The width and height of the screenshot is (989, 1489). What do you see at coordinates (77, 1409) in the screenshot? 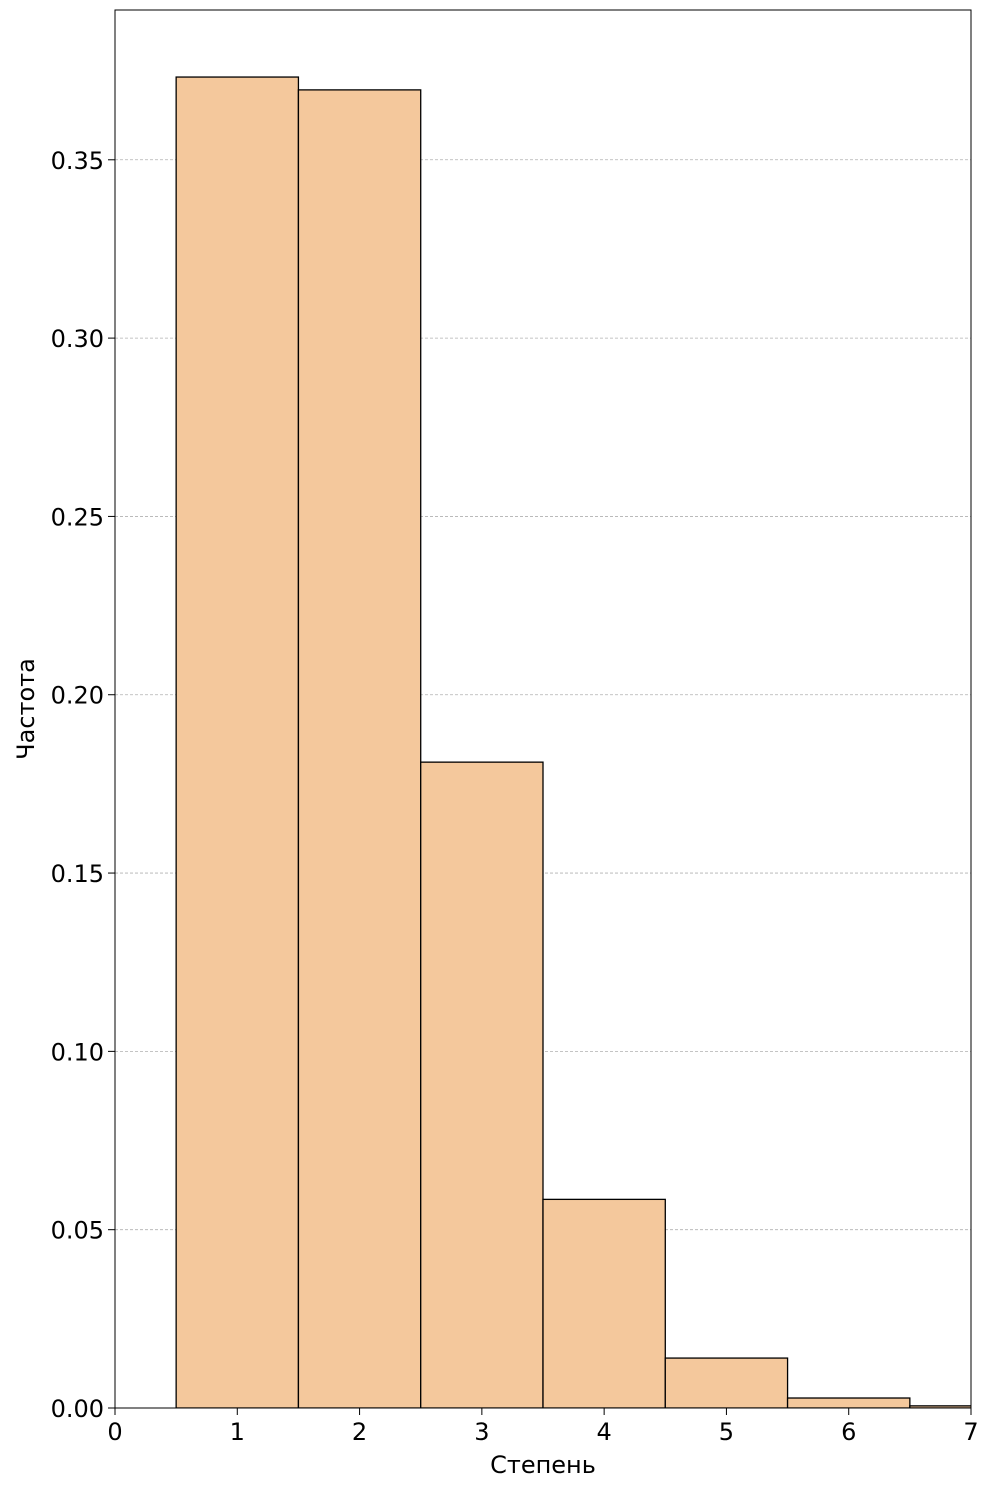
I see `y-tick-label: 0.00` at bounding box center [77, 1409].